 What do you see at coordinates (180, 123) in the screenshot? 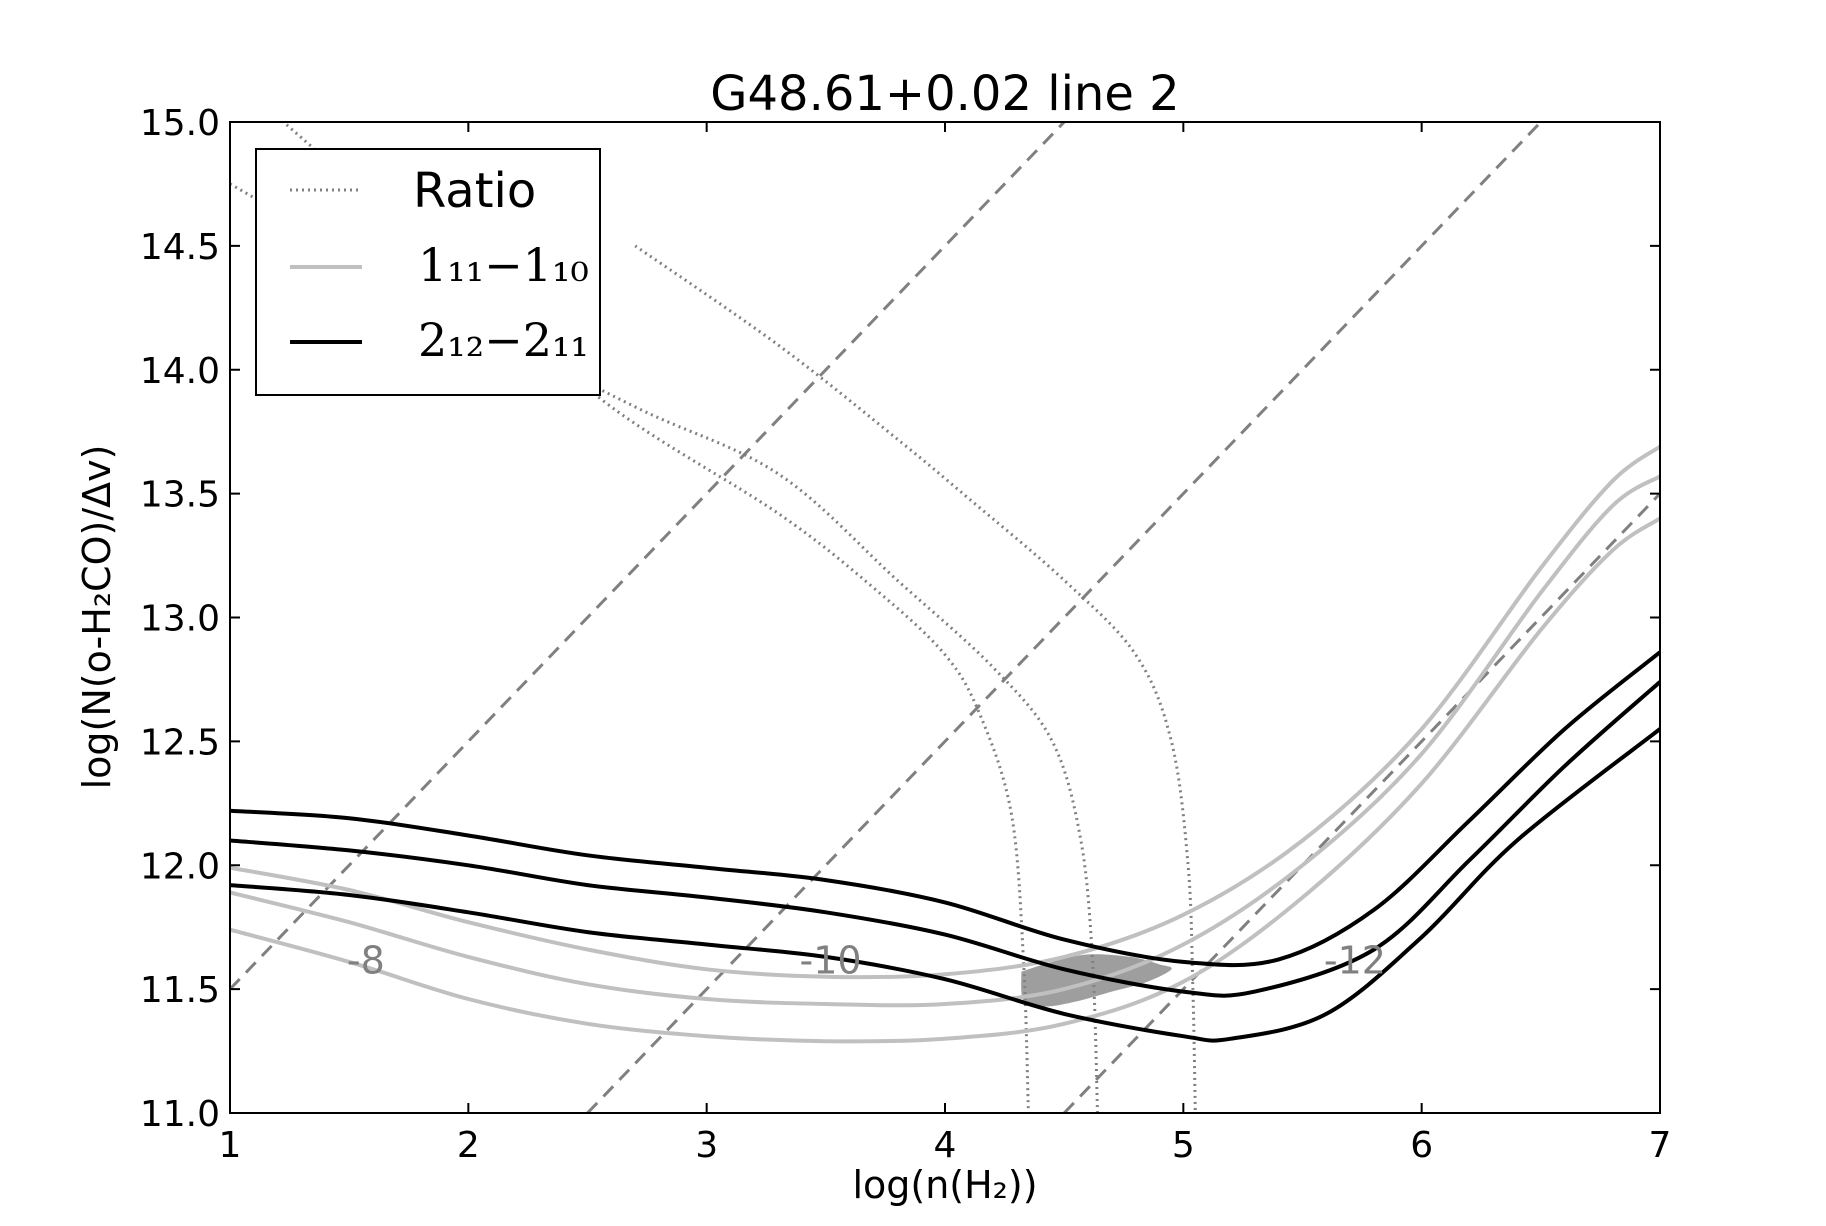
I see `y-tick-label-8: 15.0` at bounding box center [180, 123].